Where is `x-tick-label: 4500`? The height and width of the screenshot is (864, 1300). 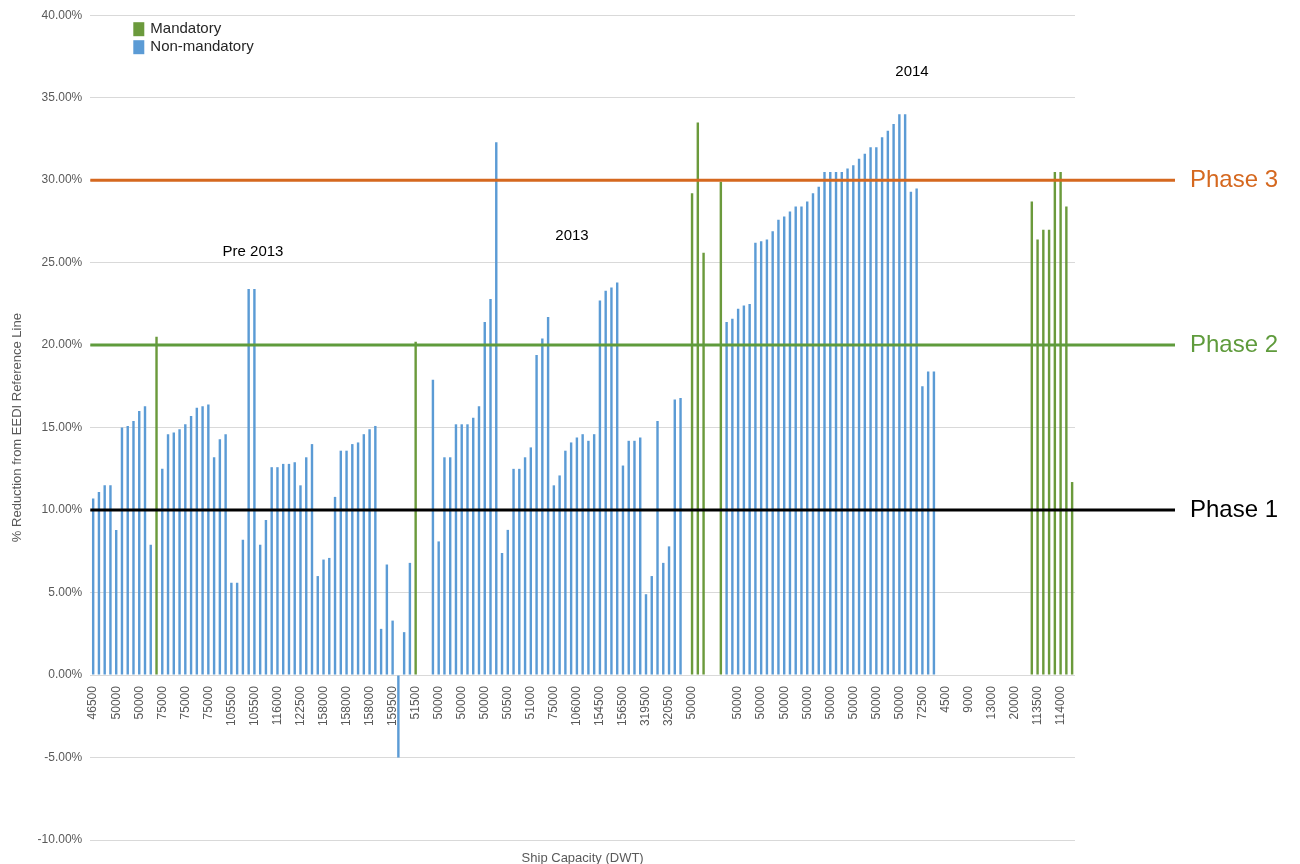
x-tick-label: 4500 is located at coordinates (944, 699).